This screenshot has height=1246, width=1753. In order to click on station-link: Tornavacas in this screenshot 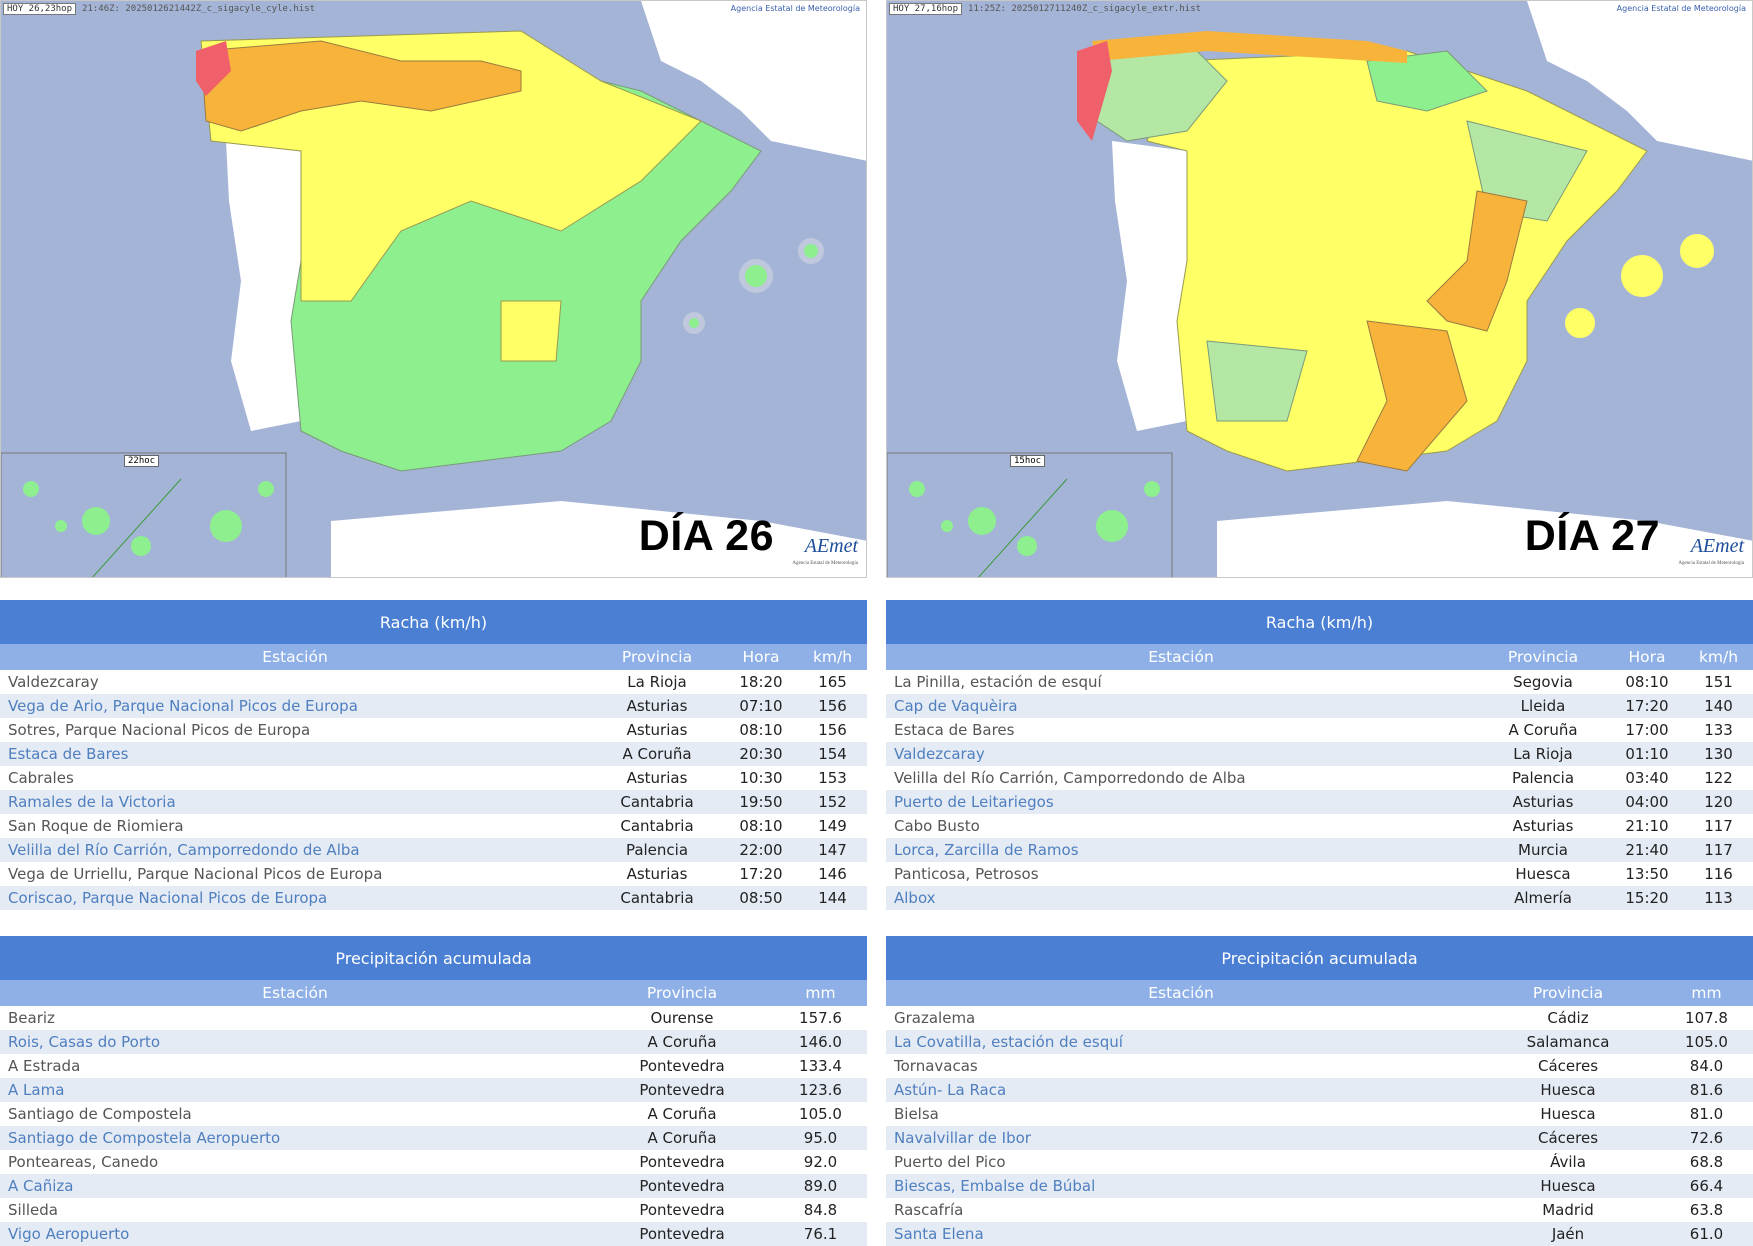, I will do `click(936, 1066)`.